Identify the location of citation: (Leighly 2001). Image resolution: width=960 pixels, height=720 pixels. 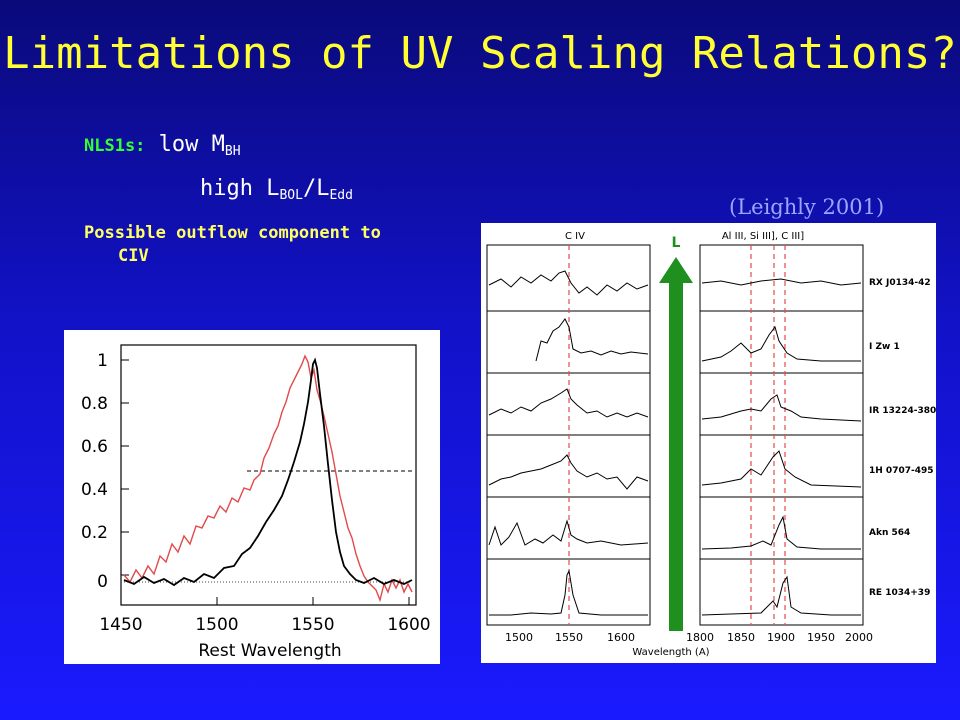
(807, 207).